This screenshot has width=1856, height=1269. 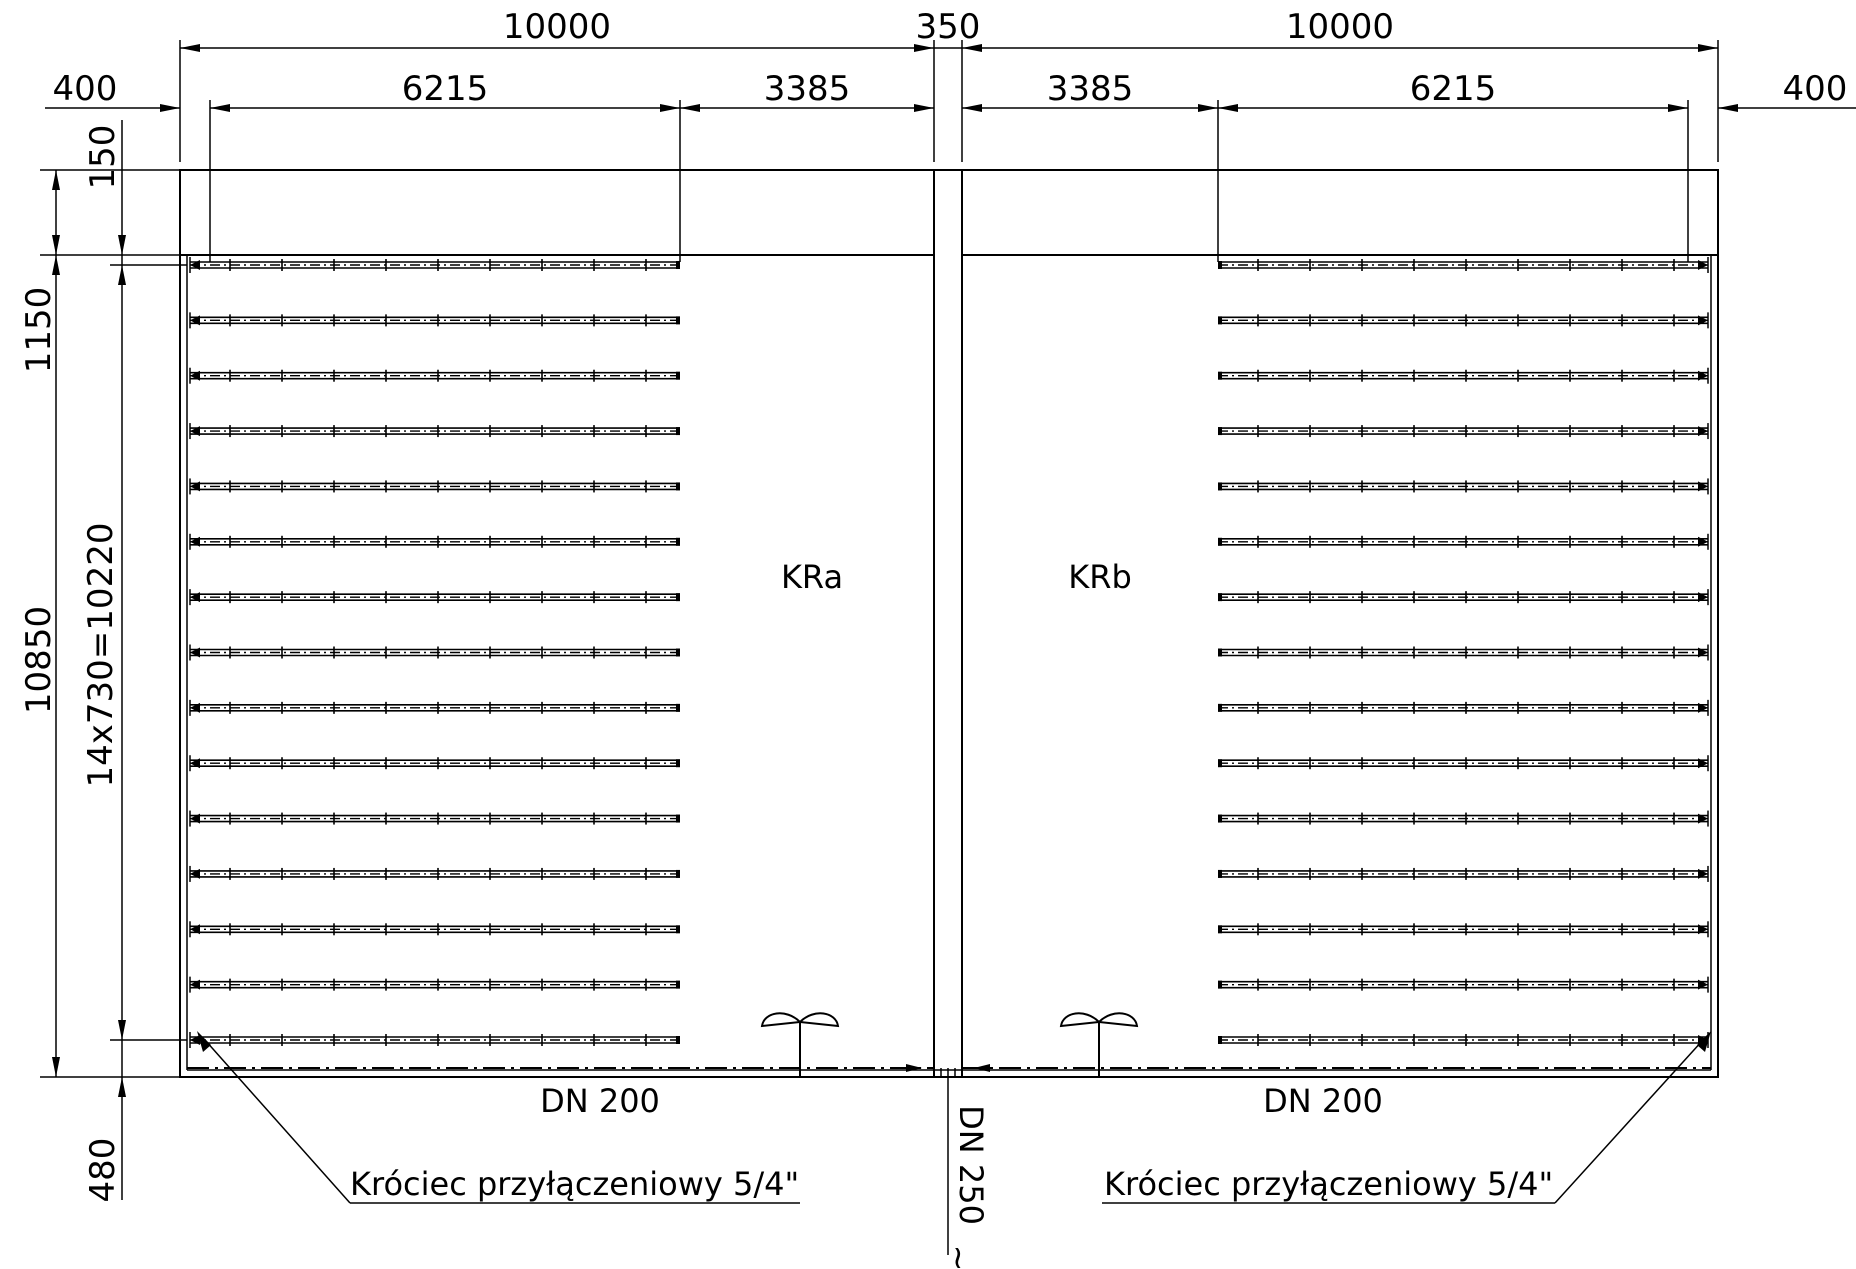 What do you see at coordinates (39, 660) in the screenshot?
I see `dim-total-height: 10850` at bounding box center [39, 660].